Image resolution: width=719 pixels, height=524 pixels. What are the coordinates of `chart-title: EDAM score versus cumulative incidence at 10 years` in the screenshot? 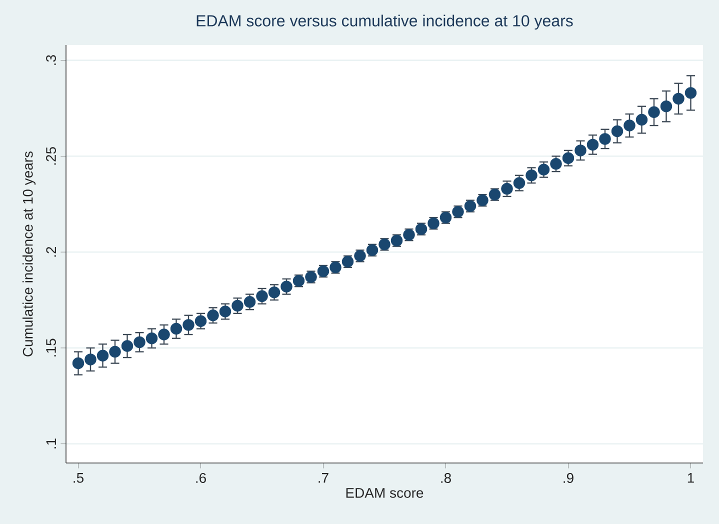 It's located at (384, 22).